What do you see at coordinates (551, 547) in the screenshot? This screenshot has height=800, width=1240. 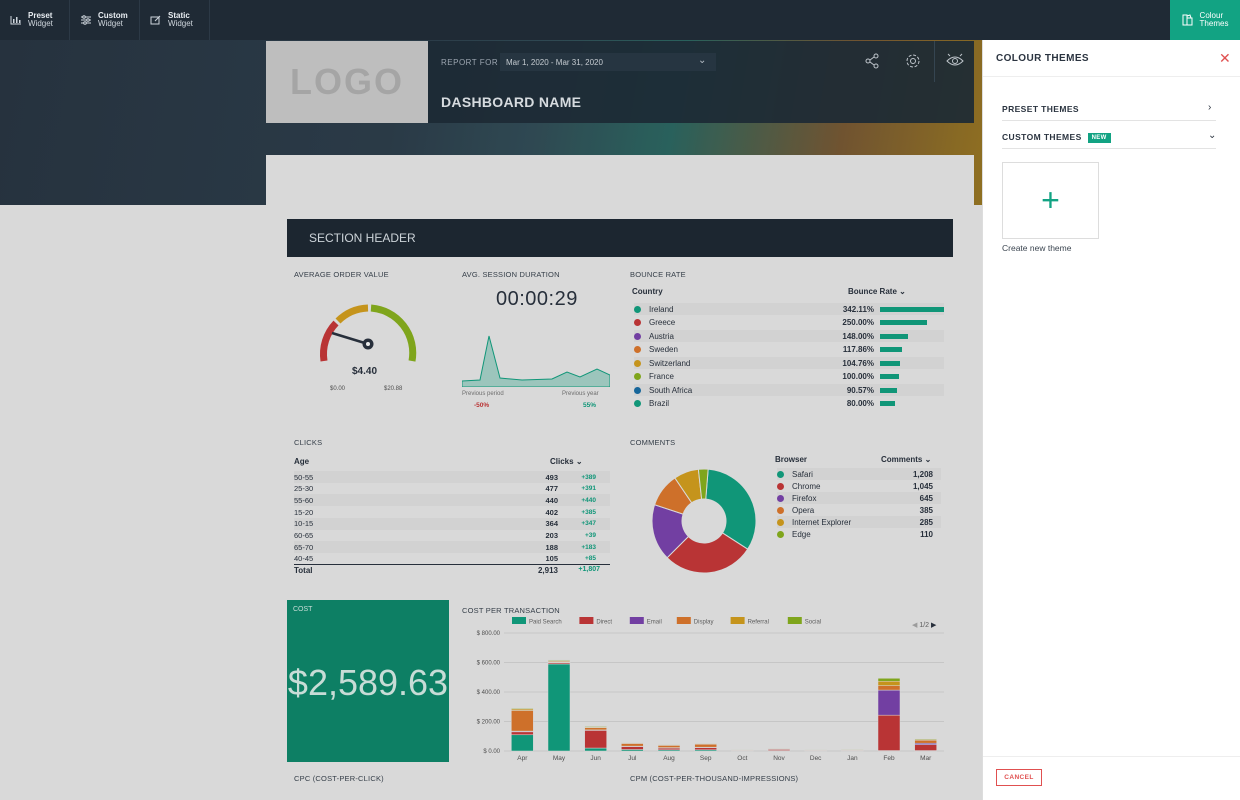 I see `clicks-value: 188` at bounding box center [551, 547].